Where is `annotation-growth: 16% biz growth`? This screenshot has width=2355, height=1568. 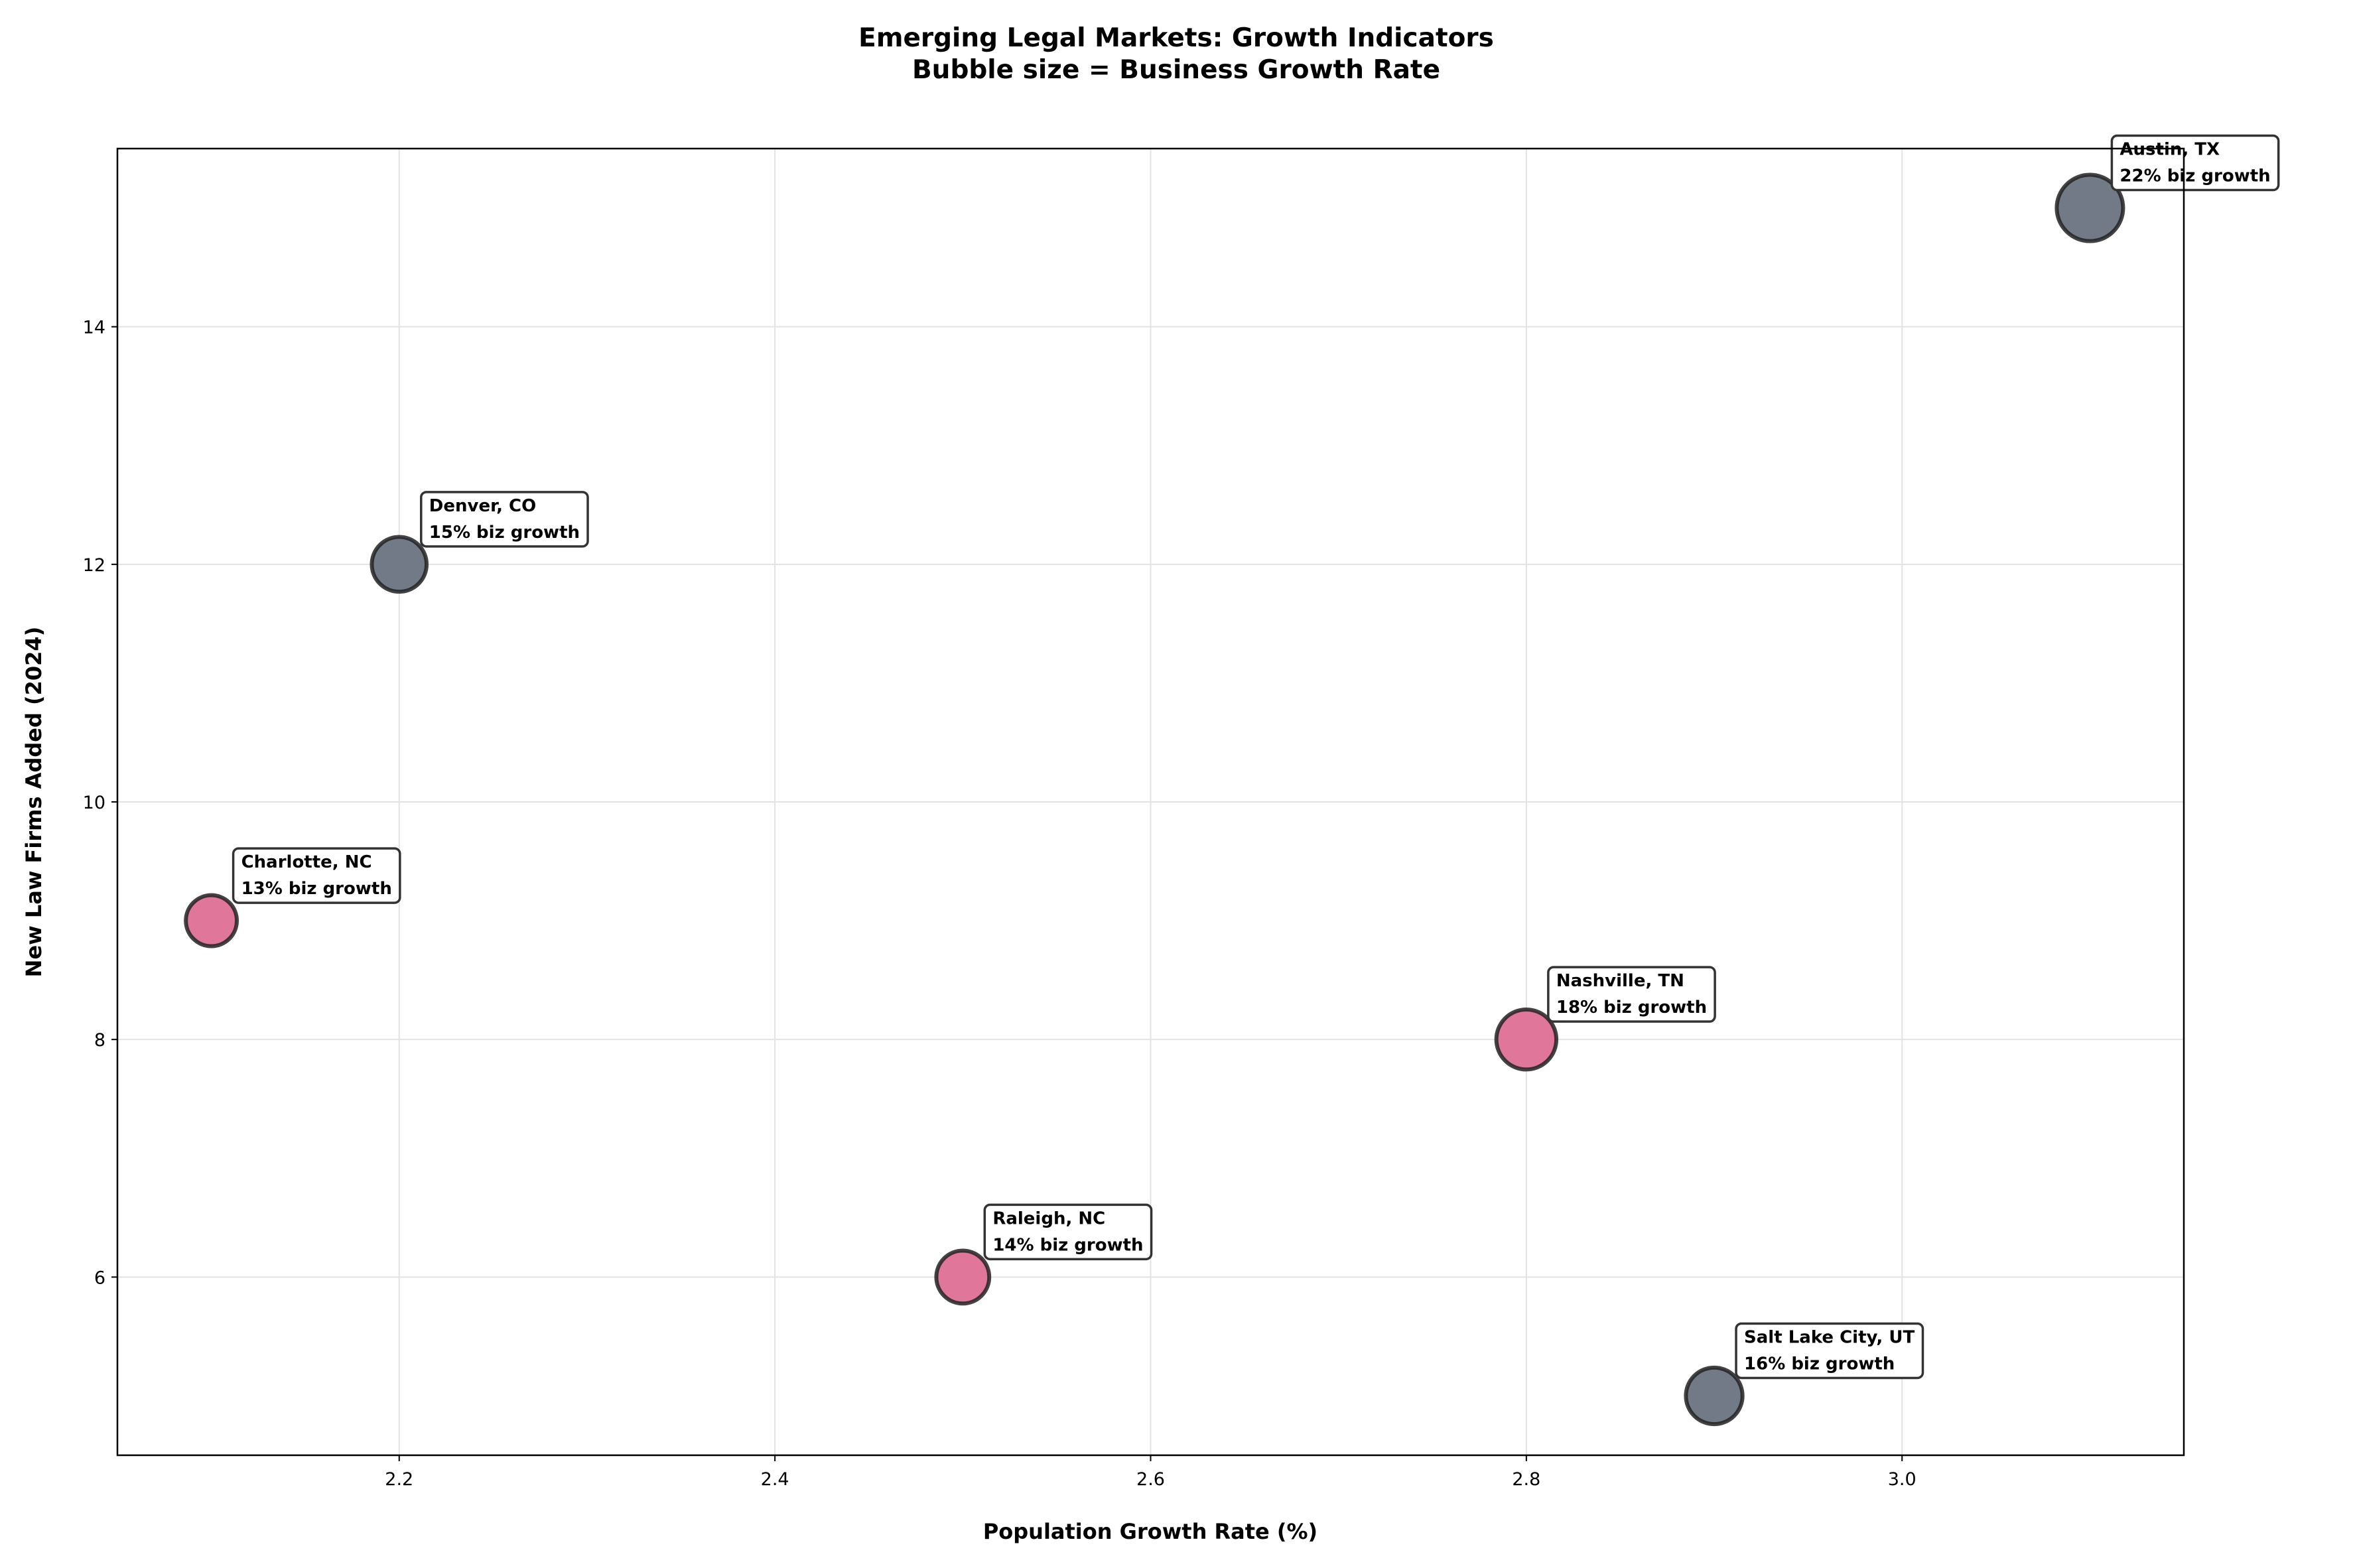
annotation-growth: 16% biz growth is located at coordinates (1819, 1364).